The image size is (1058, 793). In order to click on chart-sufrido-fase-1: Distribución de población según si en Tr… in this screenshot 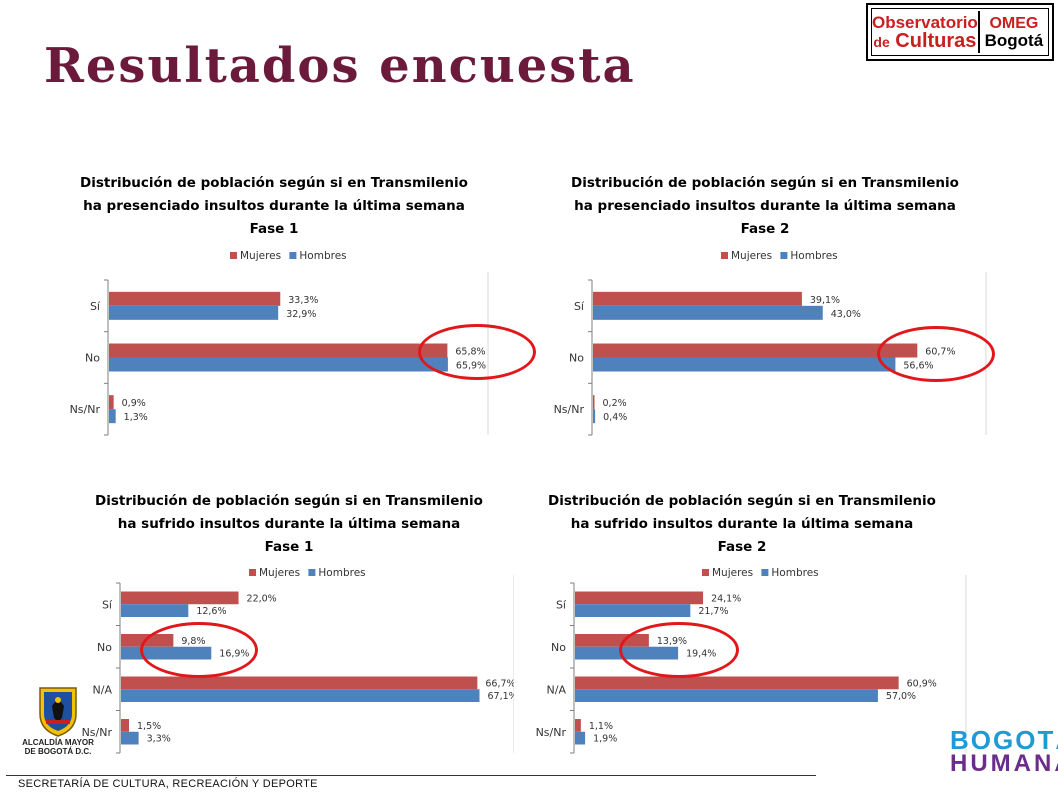, I will do `click(289, 622)`.